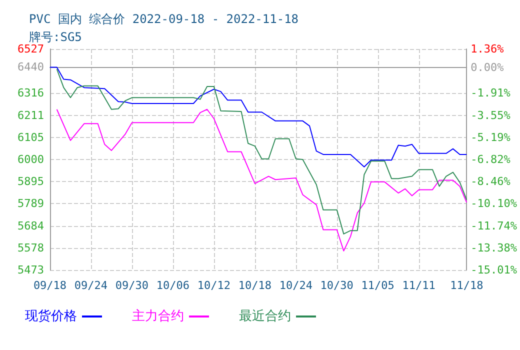 This screenshot has width=520, height=350. Describe the element at coordinates (31, 159) in the screenshot. I see `y-tick-label: 6000` at that location.